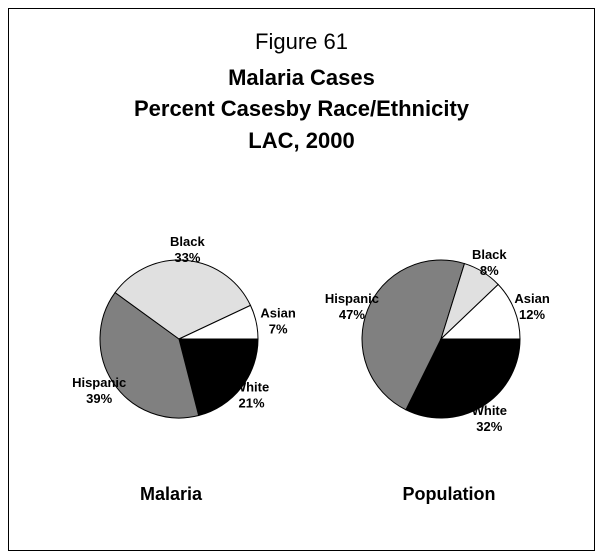 The width and height of the screenshot is (605, 559). Describe the element at coordinates (278, 329) in the screenshot. I see `slice-value-asian: 7%` at that location.